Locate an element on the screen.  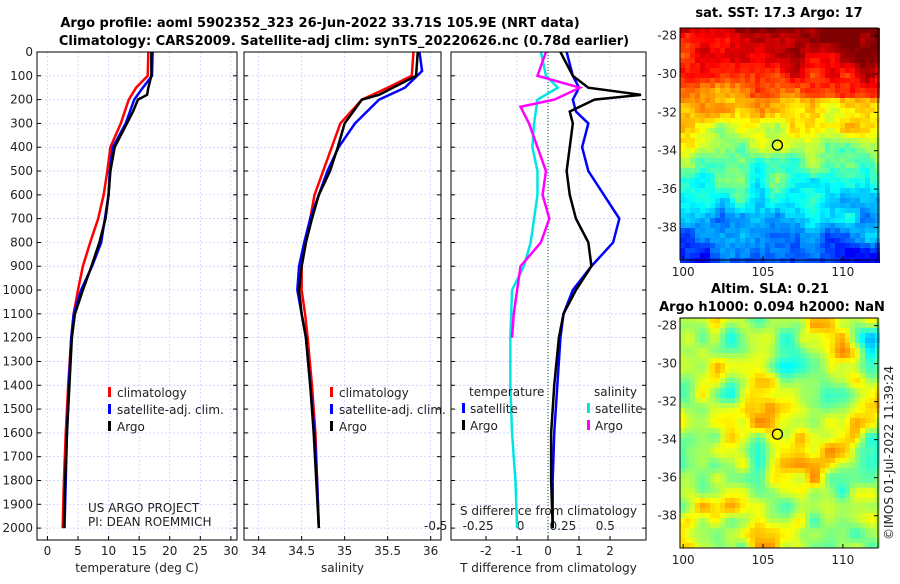
y-tick-label: 100 is located at coordinates (21, 76).